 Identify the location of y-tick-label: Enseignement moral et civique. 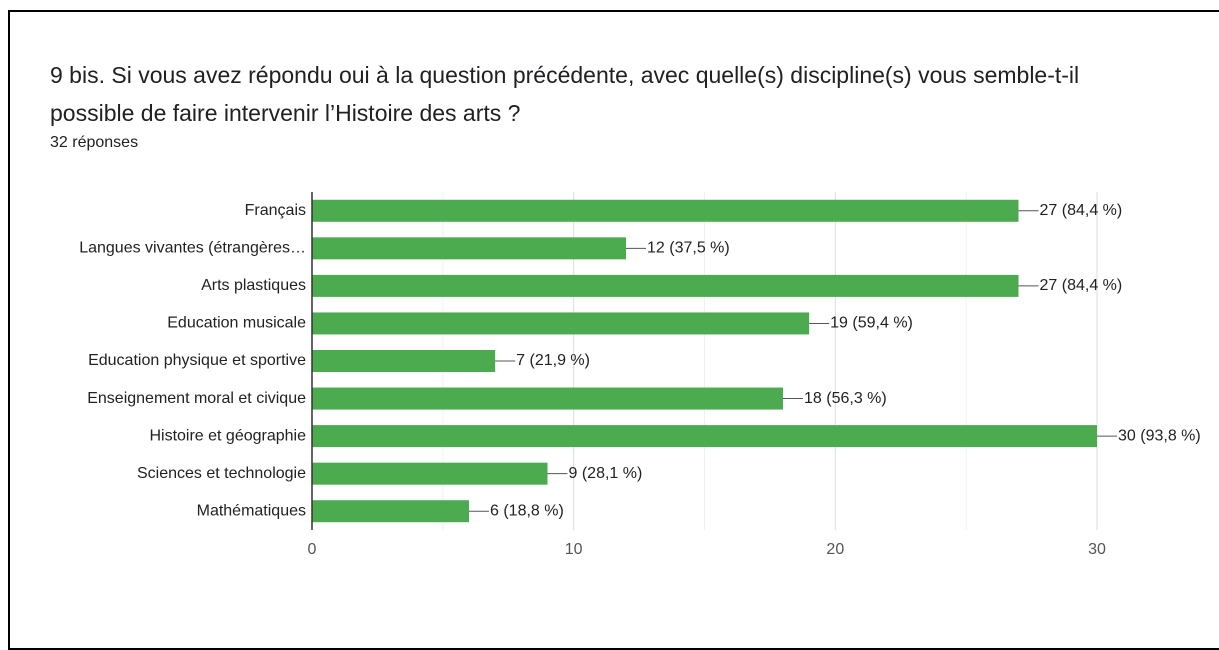
(196, 398).